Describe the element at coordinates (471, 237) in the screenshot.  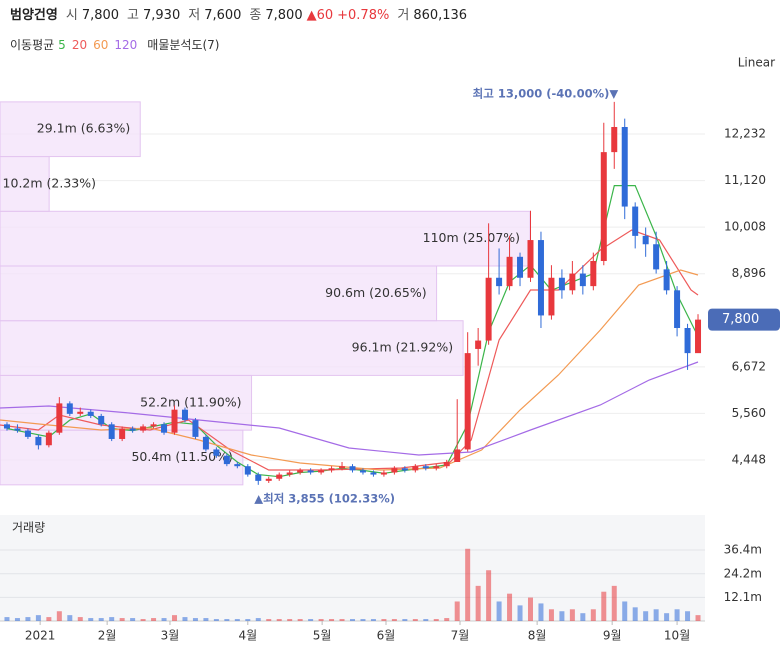
I see `profile-label: 110m (25.07%)` at that location.